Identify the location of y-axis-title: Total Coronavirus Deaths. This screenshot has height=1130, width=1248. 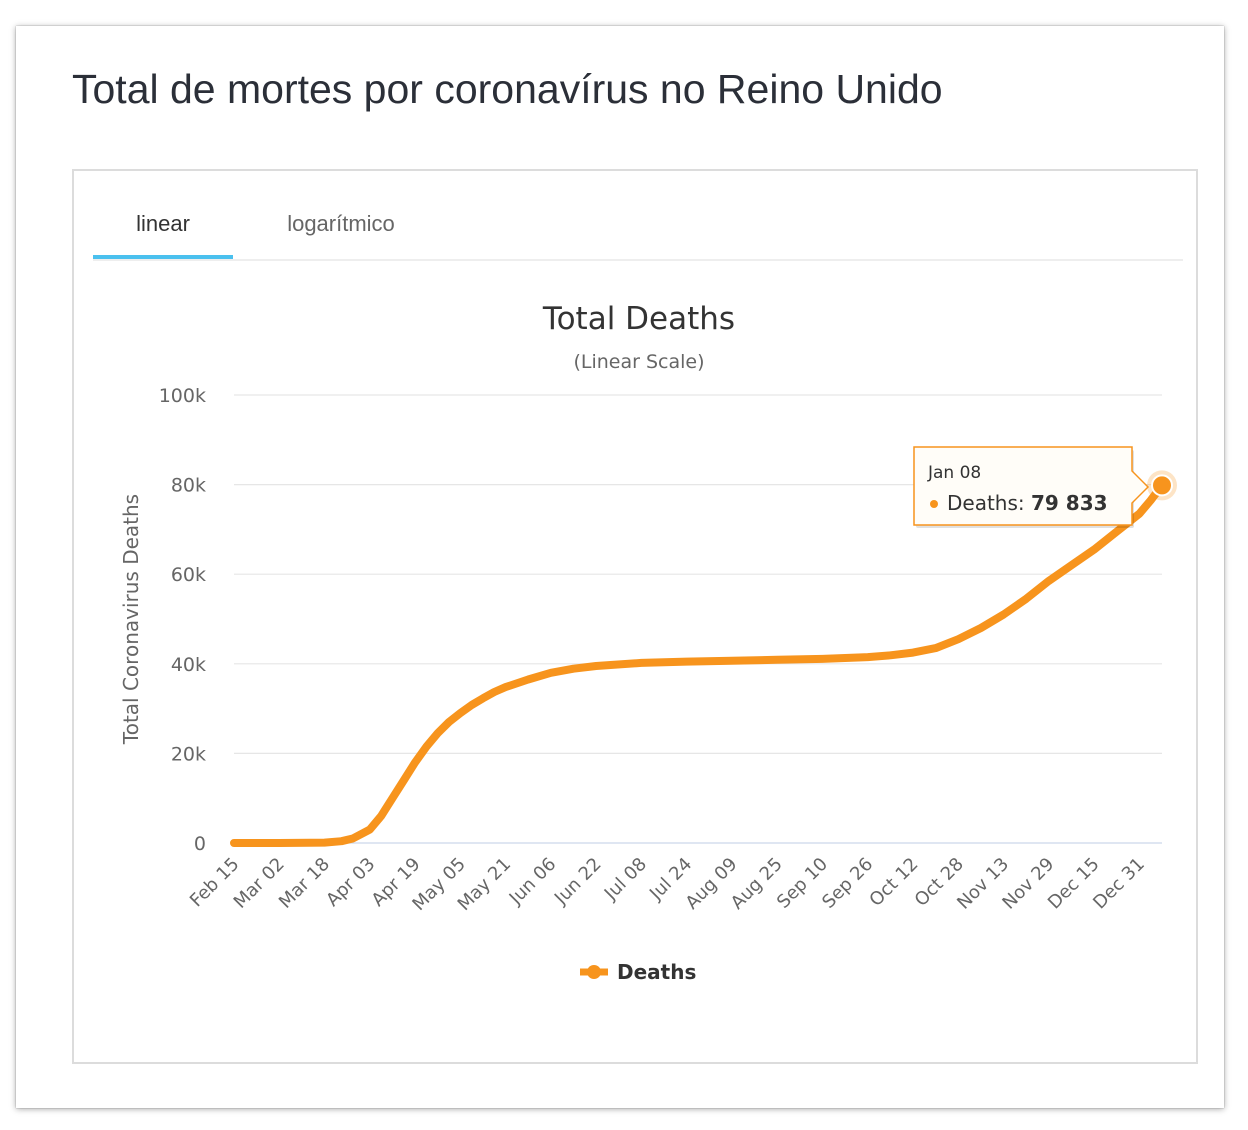
(131, 619).